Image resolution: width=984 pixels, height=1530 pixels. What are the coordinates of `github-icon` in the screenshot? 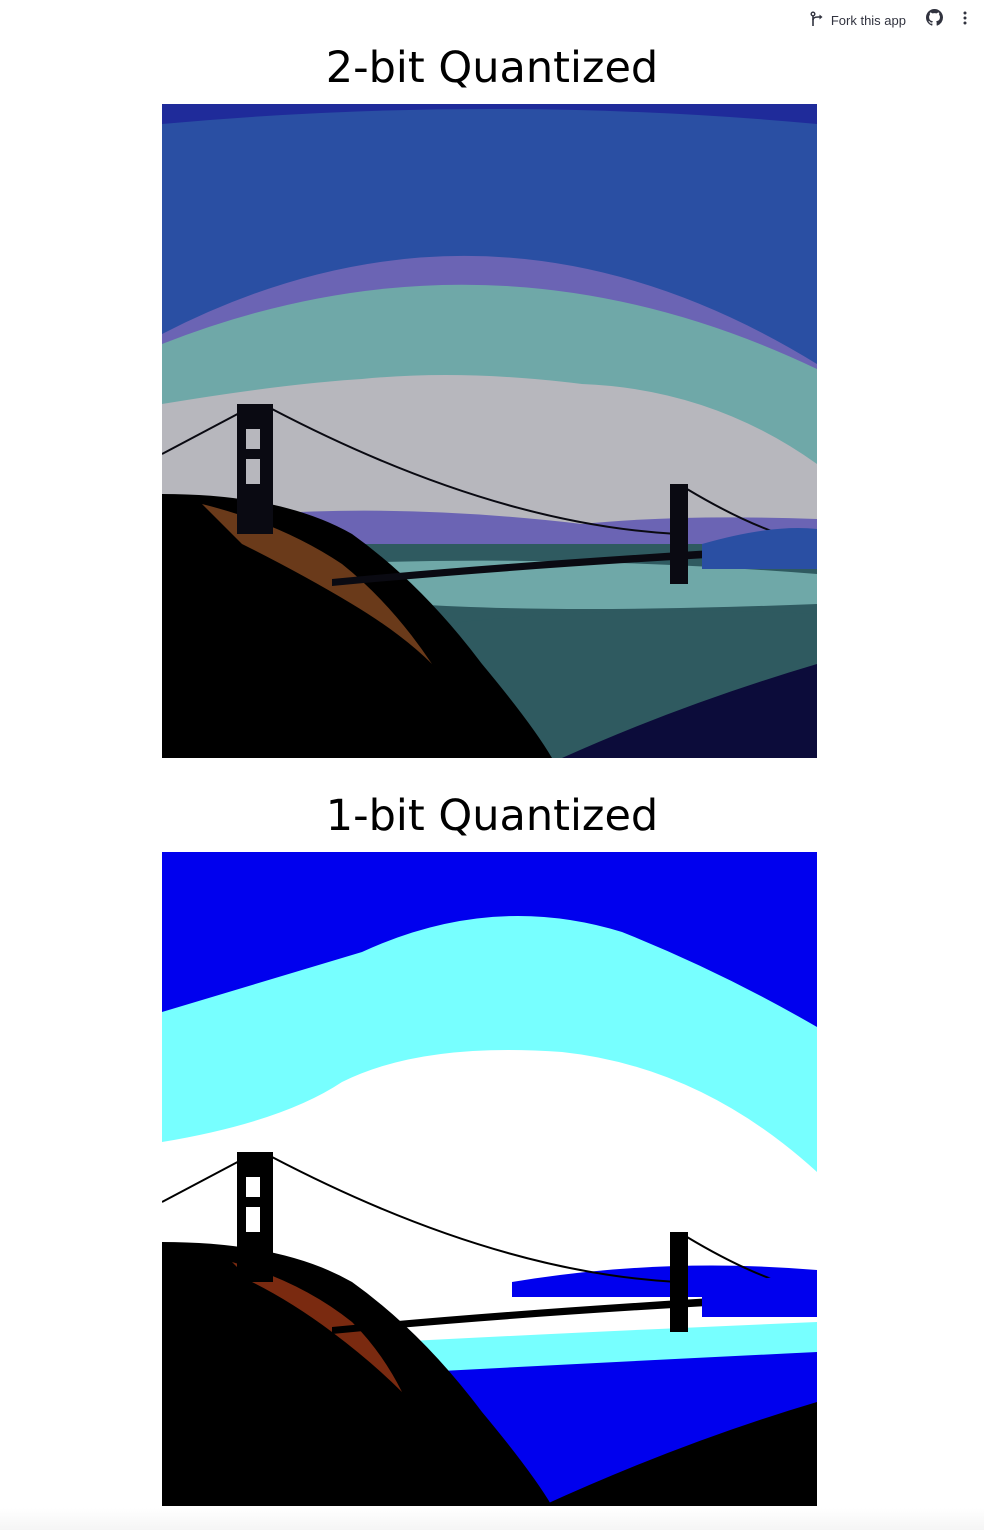 It's located at (934, 20).